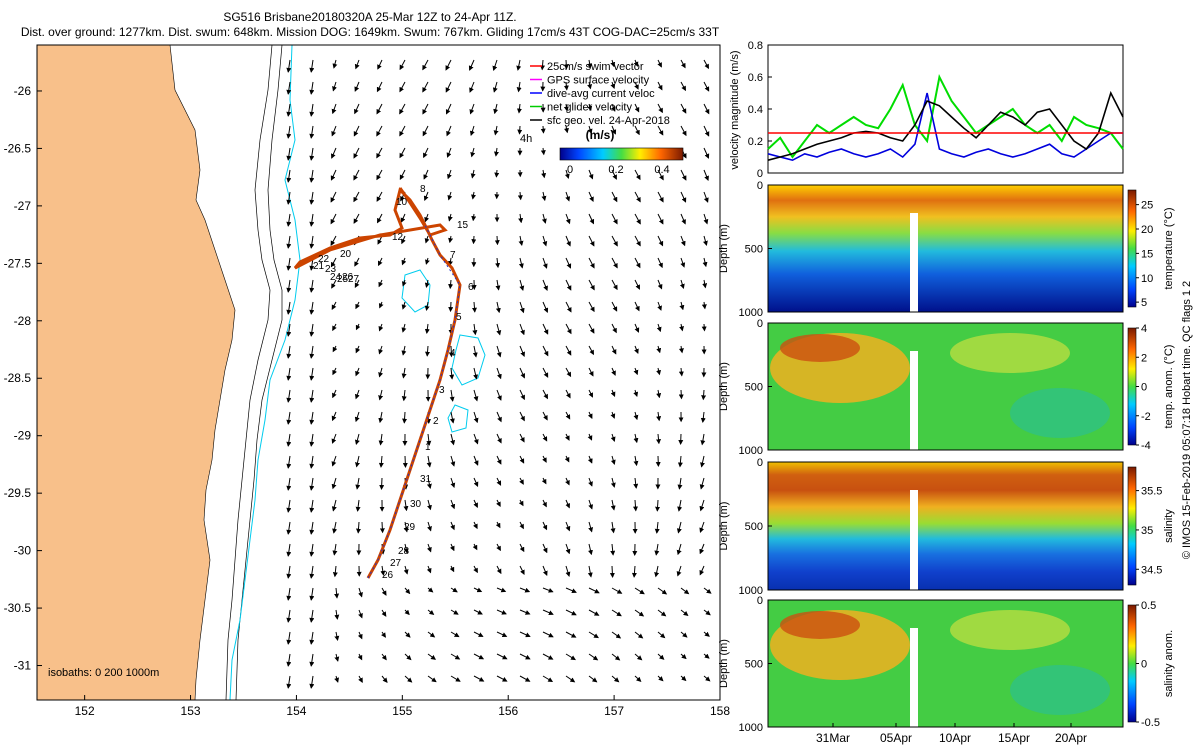 This screenshot has width=1200, height=750. Describe the element at coordinates (410, 527) in the screenshot. I see `track-day-label: 29` at that location.